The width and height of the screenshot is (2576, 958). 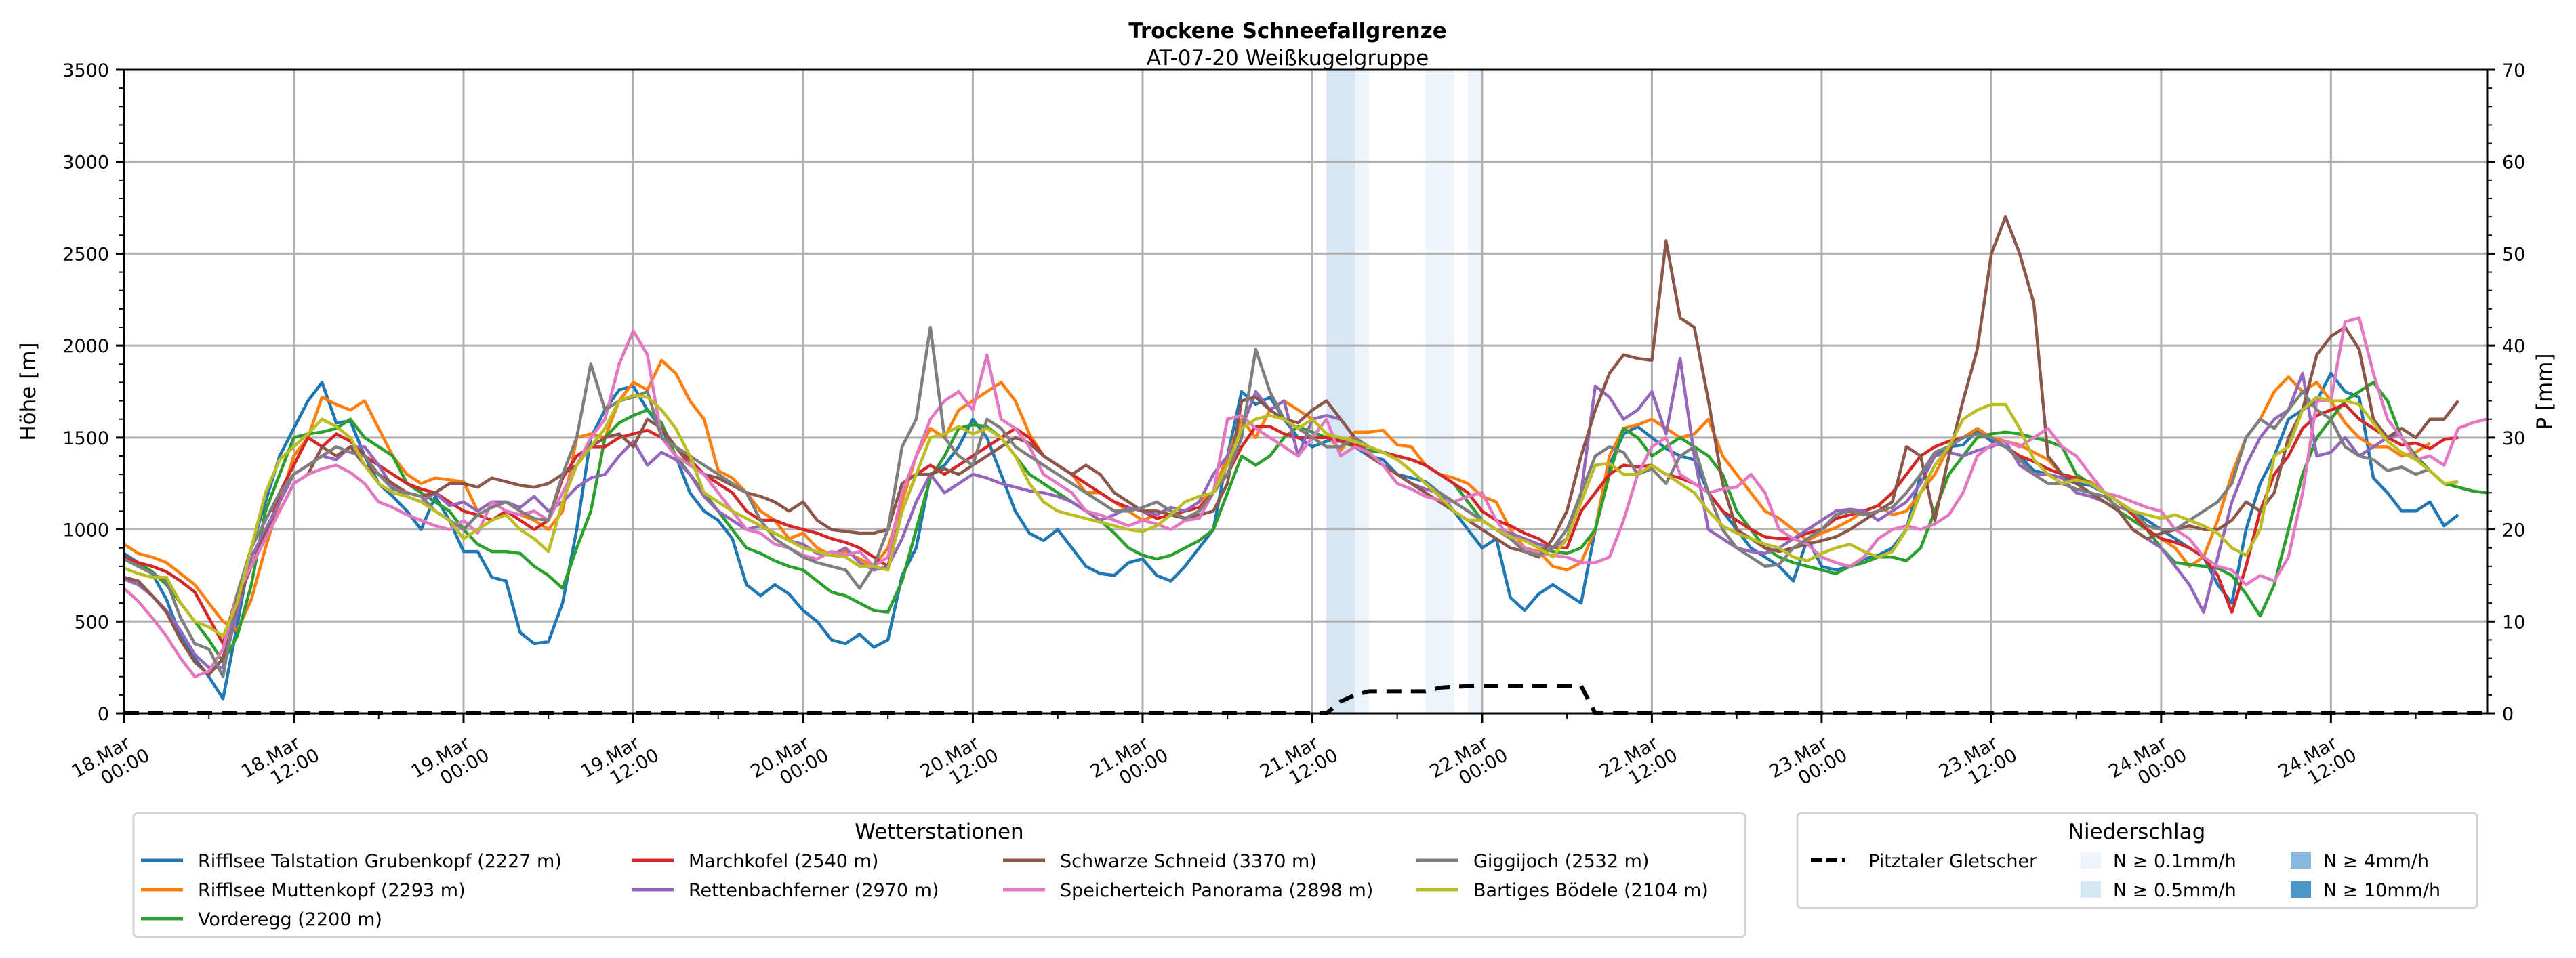 I want to click on precip-legend-label: N ≥ 4mm/h, so click(x=2376, y=861).